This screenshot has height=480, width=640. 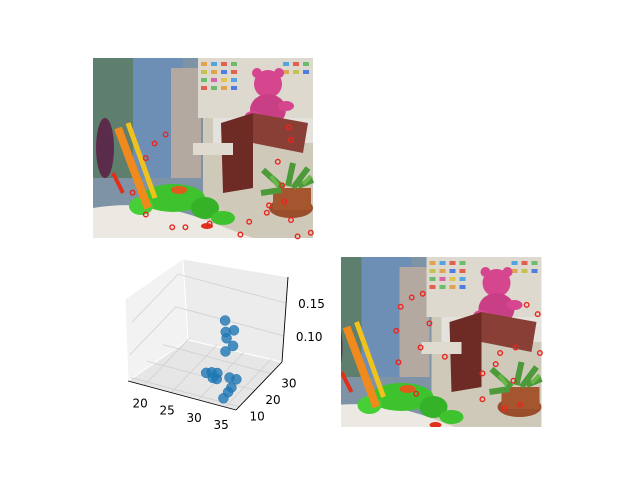 I want to click on photo-panel-top-left, so click(x=203, y=148).